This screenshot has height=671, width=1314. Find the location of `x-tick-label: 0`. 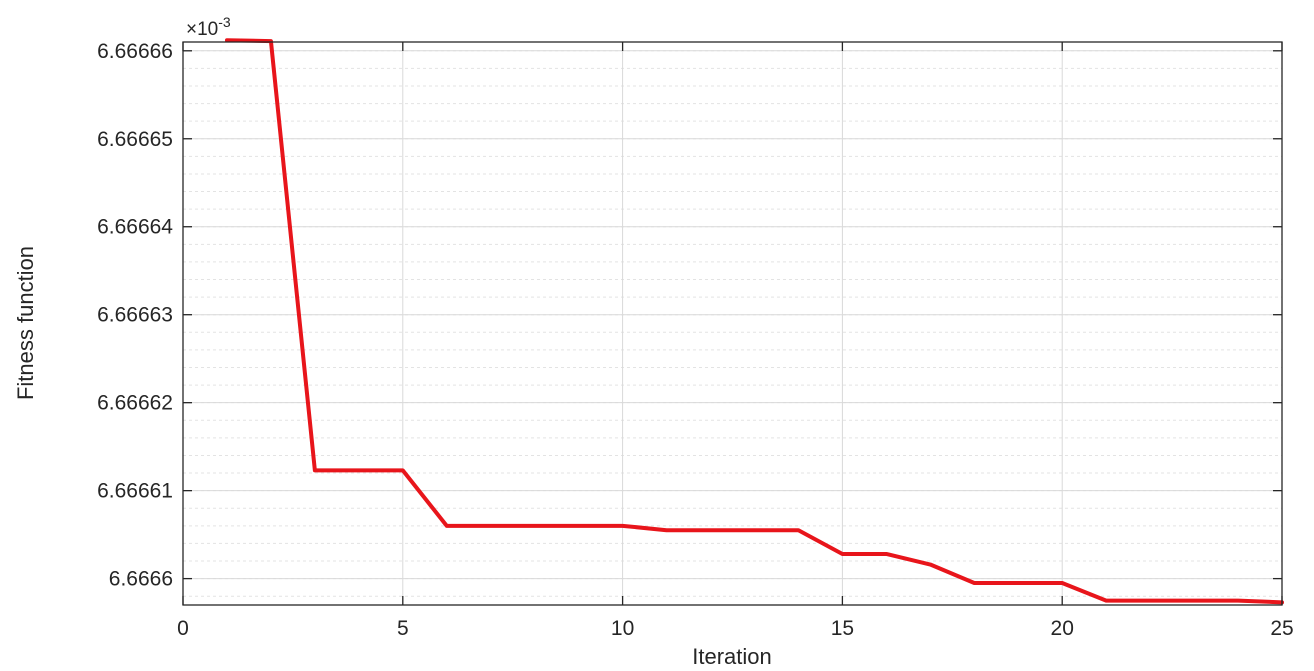

x-tick-label: 0 is located at coordinates (183, 628).